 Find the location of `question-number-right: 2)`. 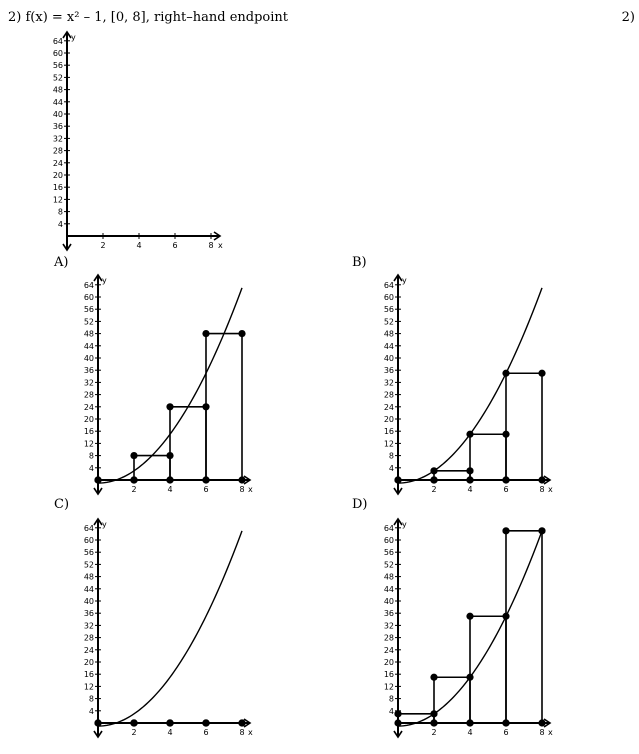

question-number-right: 2) is located at coordinates (628, 17).